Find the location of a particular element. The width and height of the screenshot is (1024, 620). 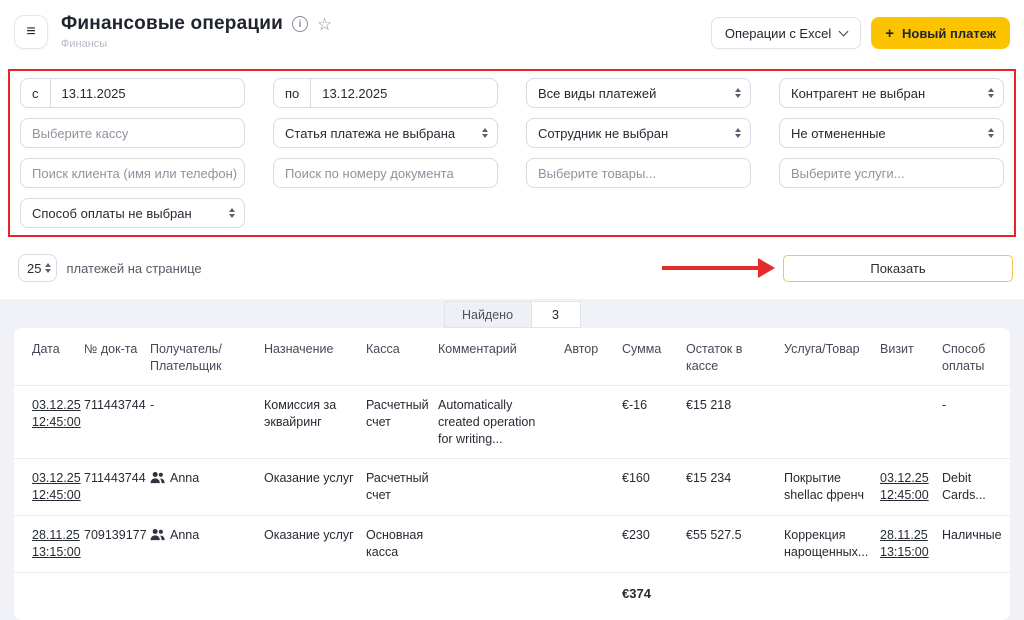

column-header: Назначение is located at coordinates (299, 349).